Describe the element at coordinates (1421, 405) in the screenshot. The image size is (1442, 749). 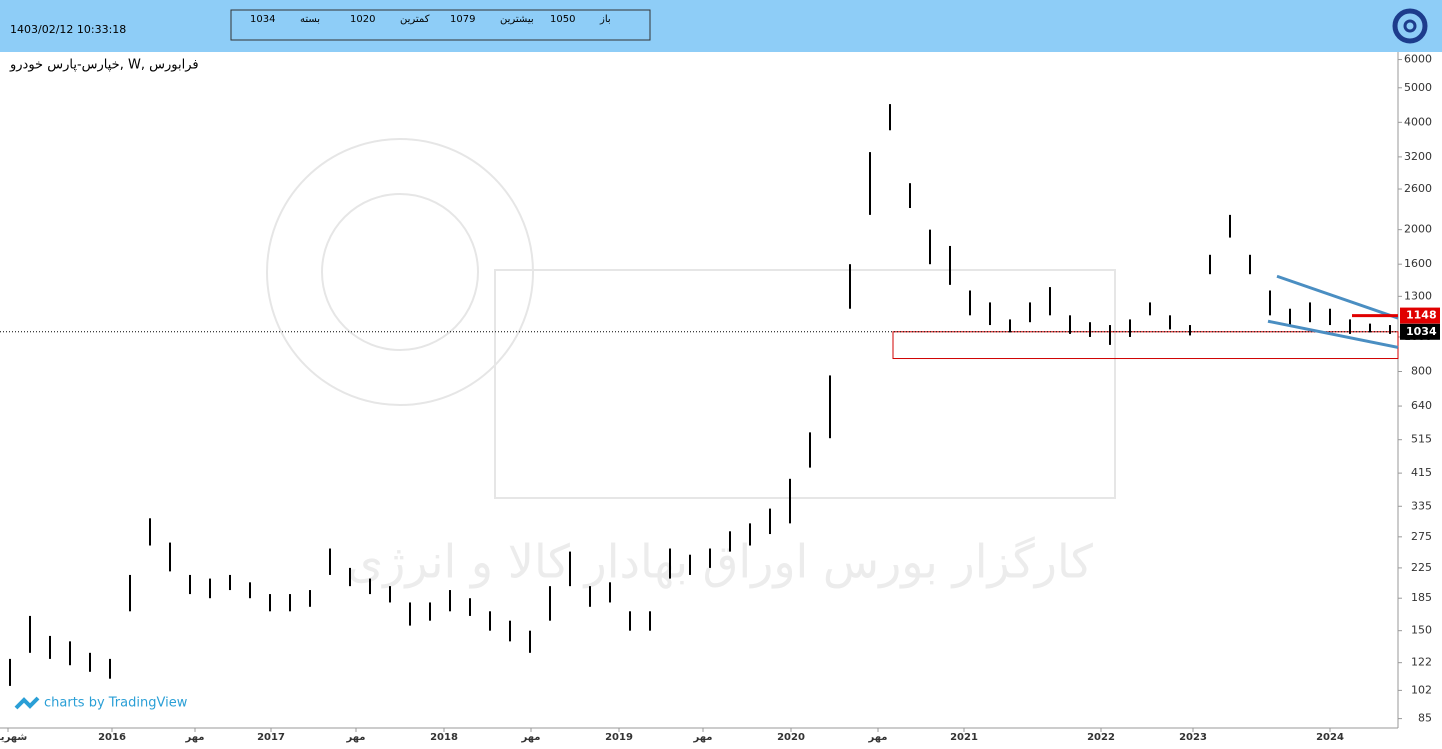
I see `y-tick-label: 640` at that location.